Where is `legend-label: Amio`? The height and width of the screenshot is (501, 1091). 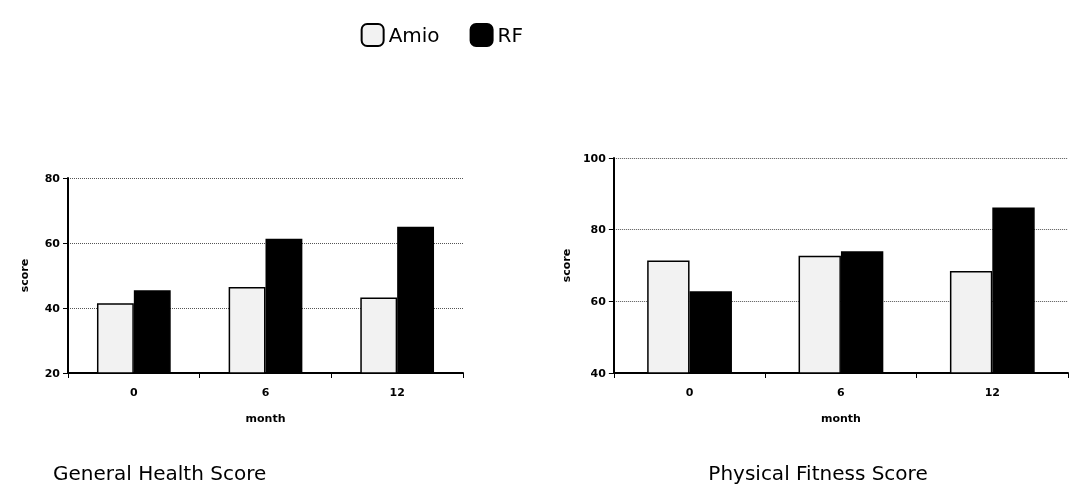
legend-label: Amio is located at coordinates (414, 35).